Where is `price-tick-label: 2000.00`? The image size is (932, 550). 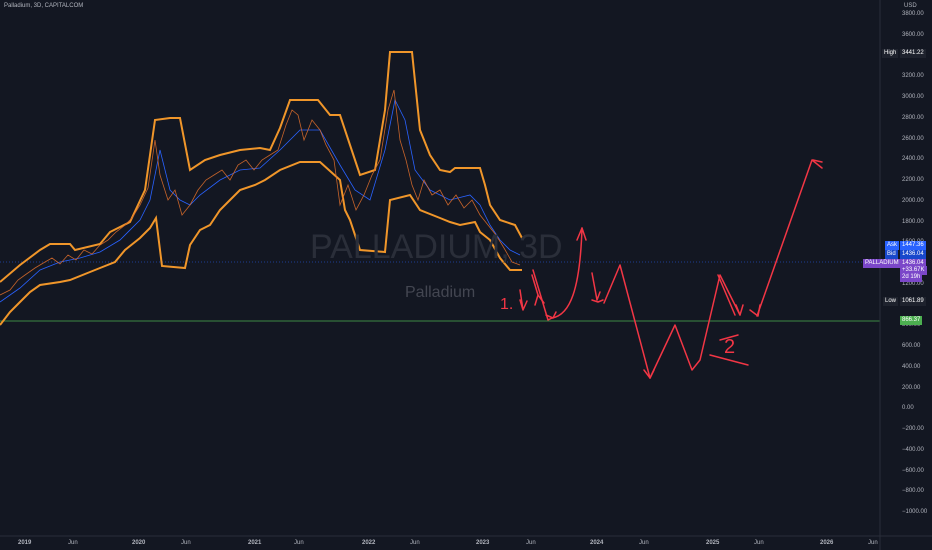 price-tick-label: 2000.00 is located at coordinates (913, 200).